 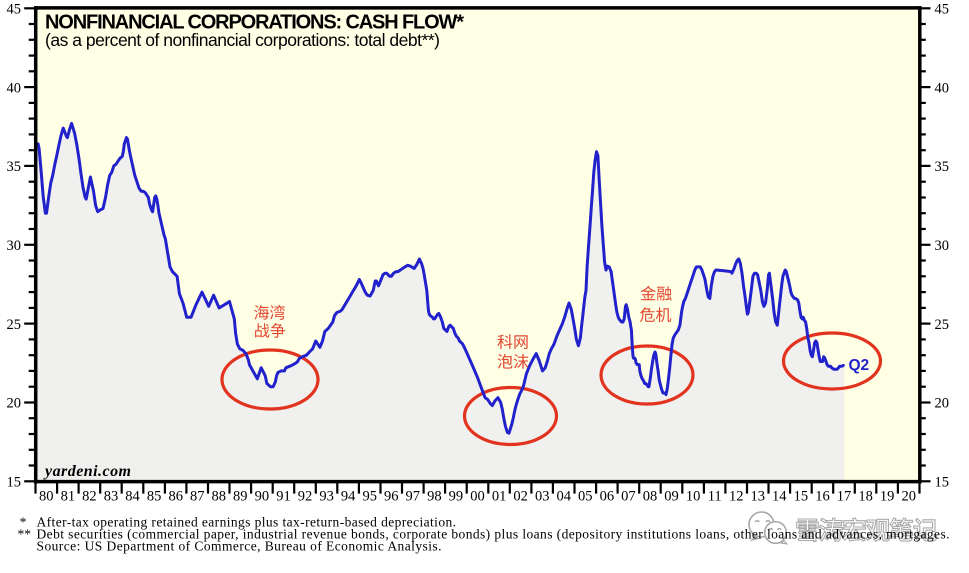 I want to click on svg-text: 97, so click(x=413, y=496).